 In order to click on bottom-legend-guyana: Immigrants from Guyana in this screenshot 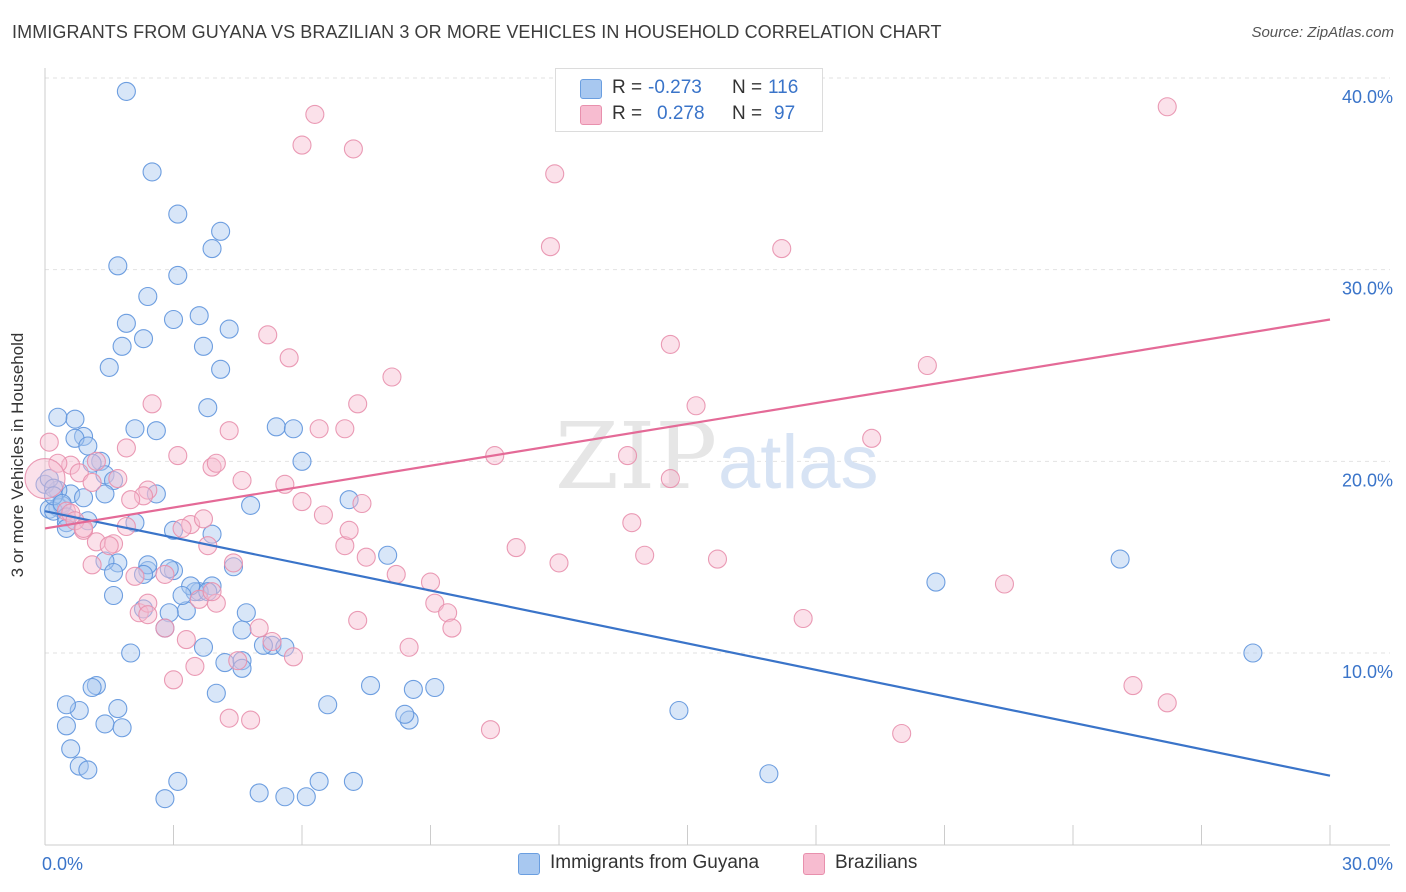, I will do `click(648, 864)`.